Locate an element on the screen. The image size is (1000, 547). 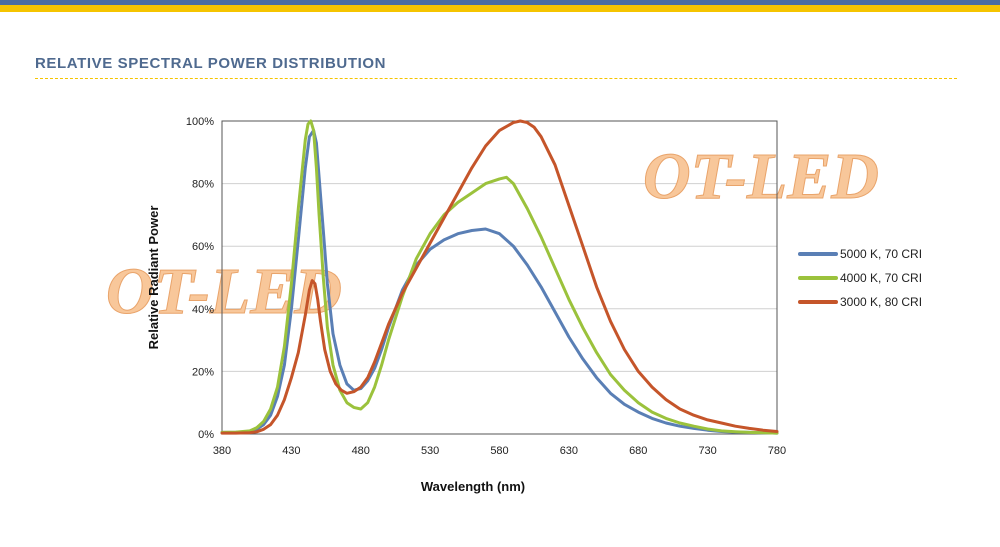
y-tick-label: 20% is located at coordinates (203, 372).